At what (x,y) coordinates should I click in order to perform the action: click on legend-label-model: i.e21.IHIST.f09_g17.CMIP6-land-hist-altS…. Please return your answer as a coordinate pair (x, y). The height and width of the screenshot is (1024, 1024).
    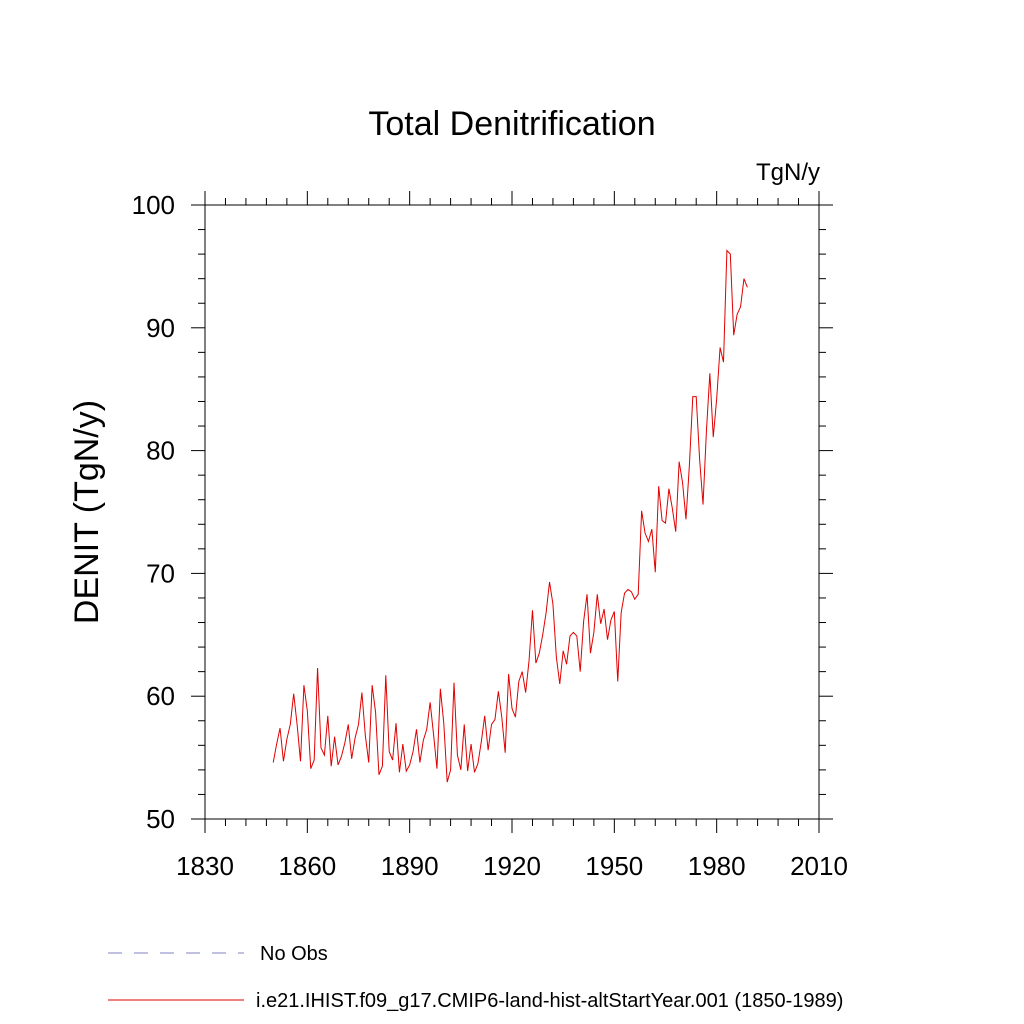
    Looking at the image, I should click on (549, 1001).